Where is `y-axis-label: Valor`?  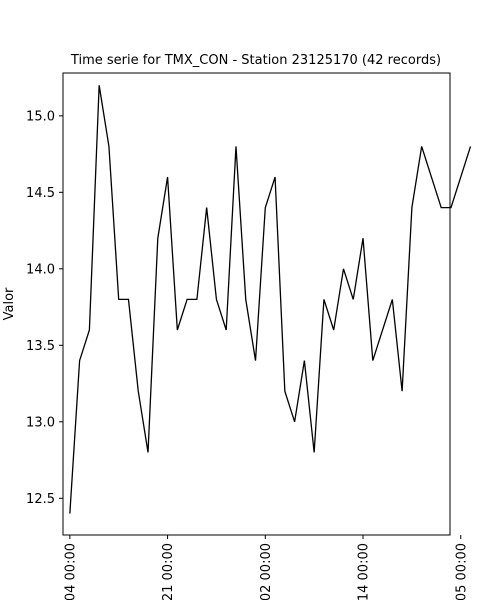 y-axis-label: Valor is located at coordinates (9, 303).